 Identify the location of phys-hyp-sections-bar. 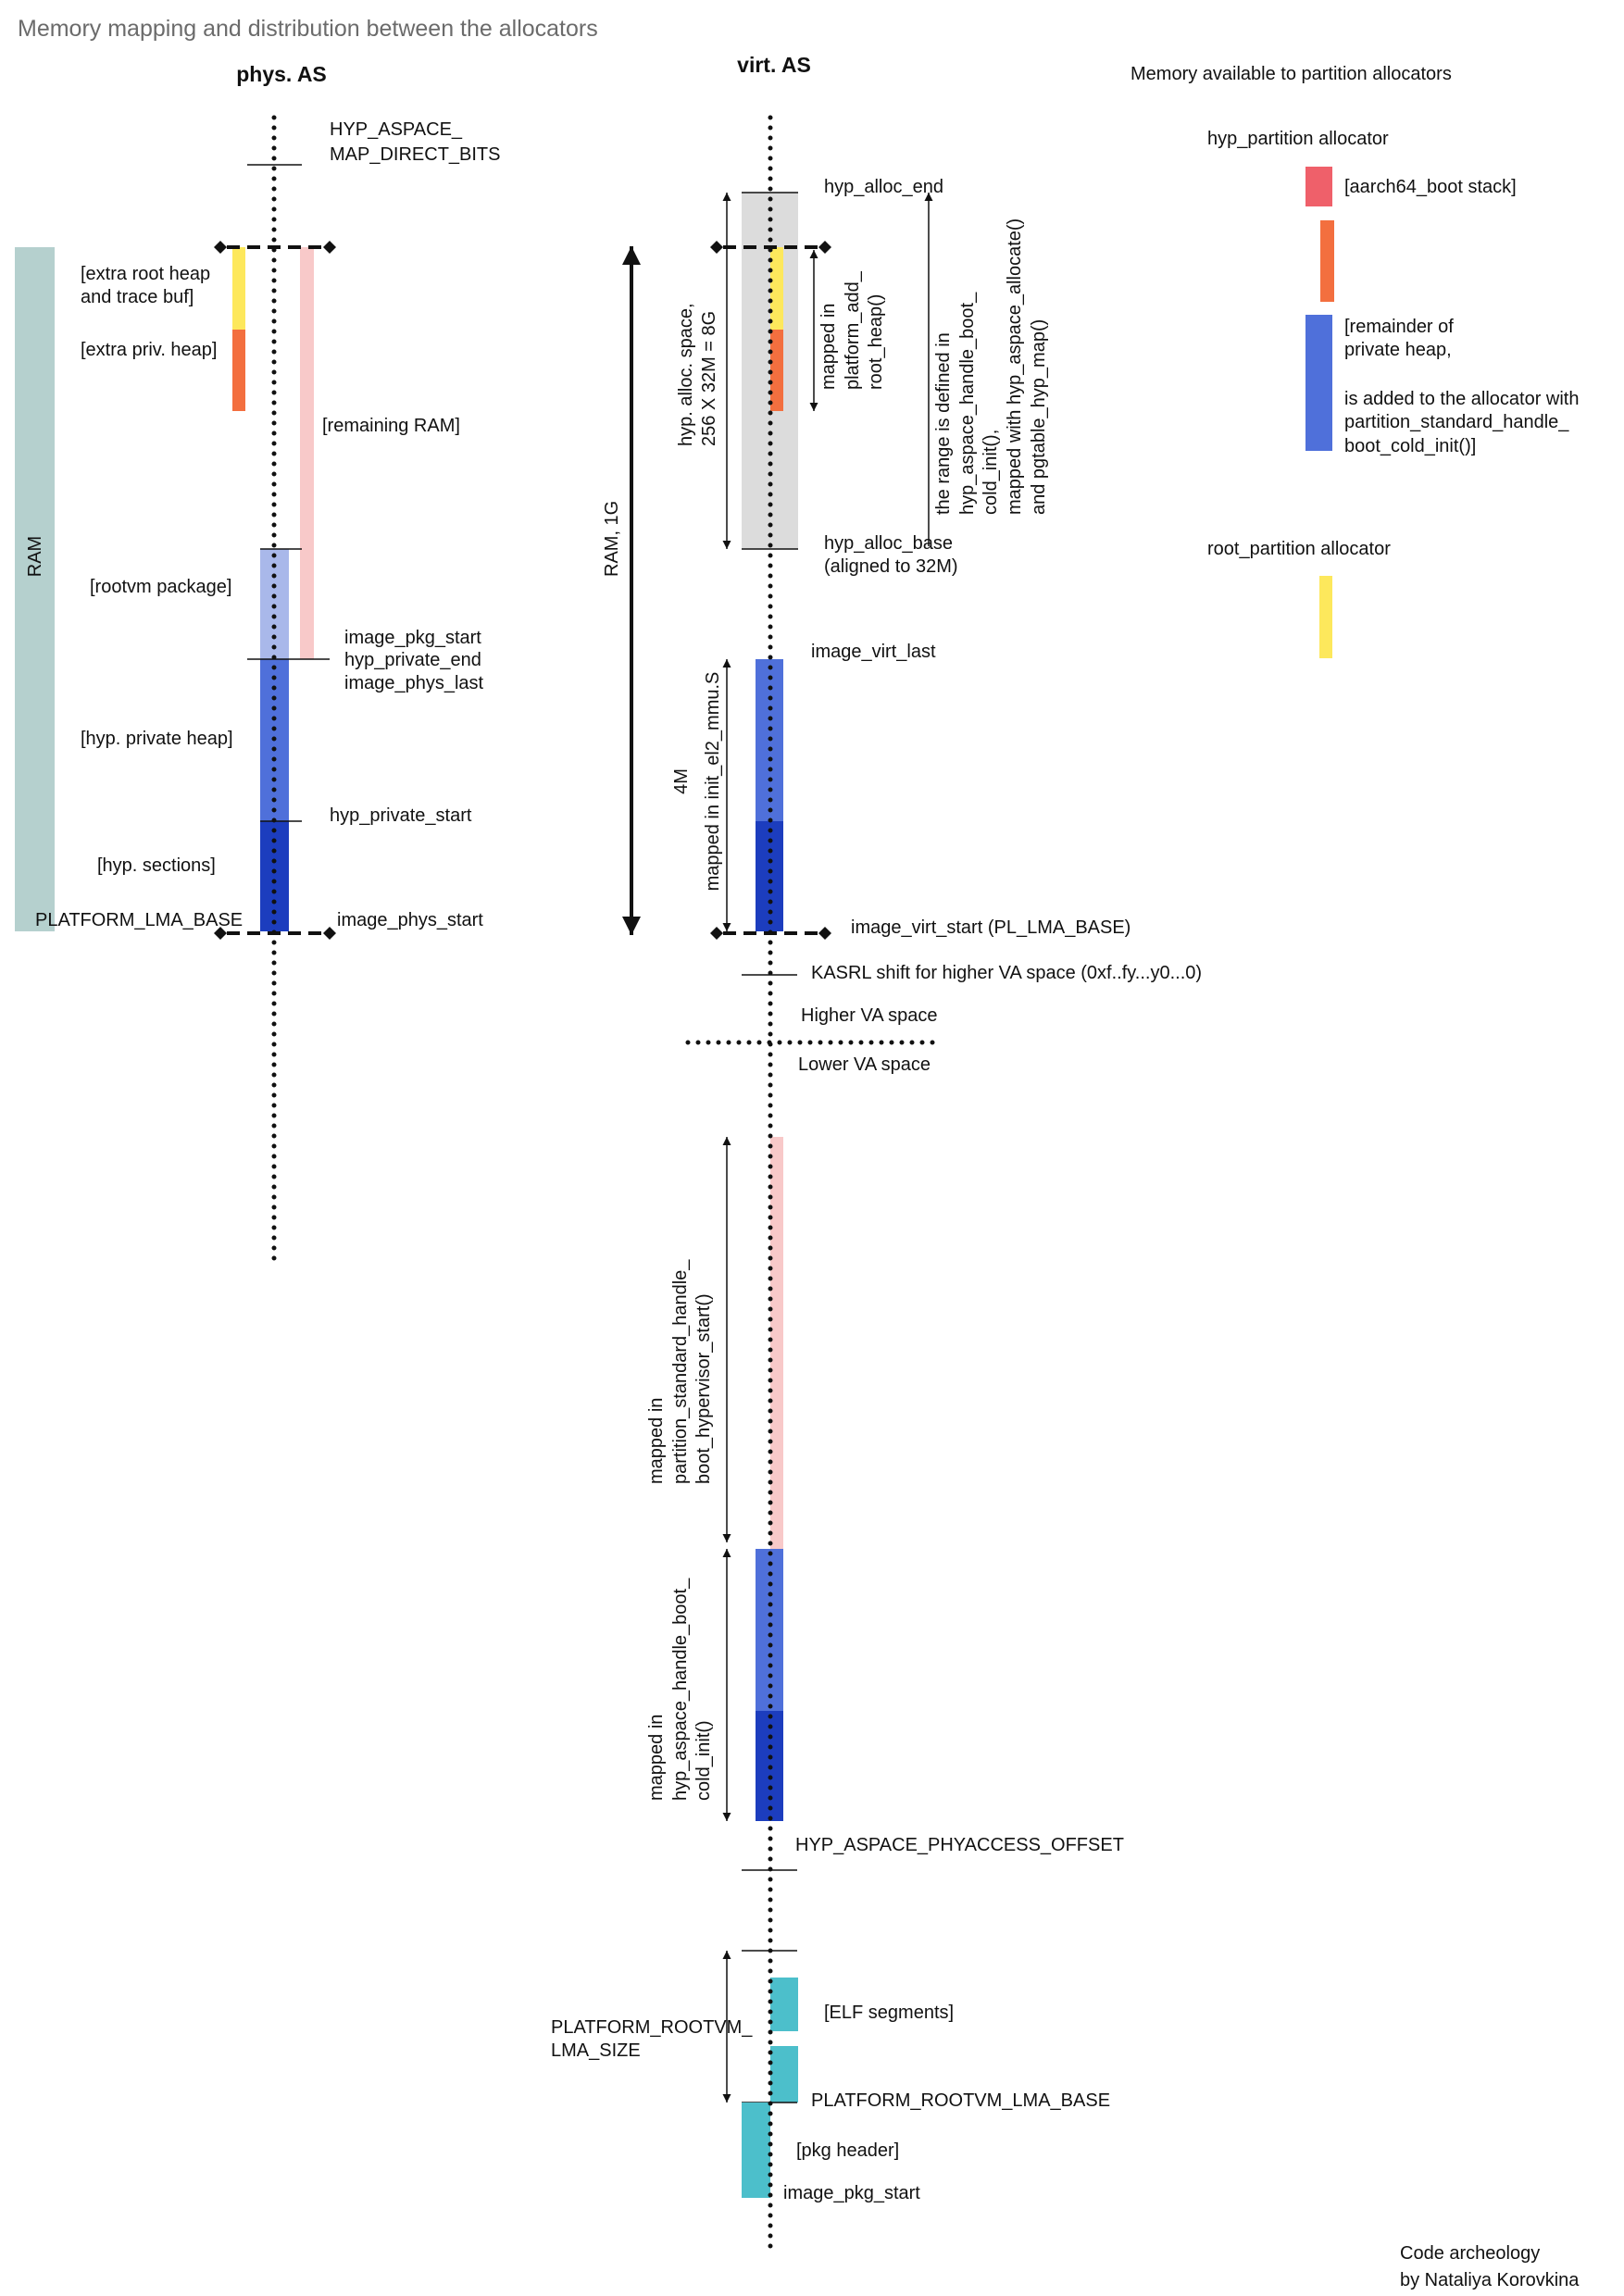
(274, 876).